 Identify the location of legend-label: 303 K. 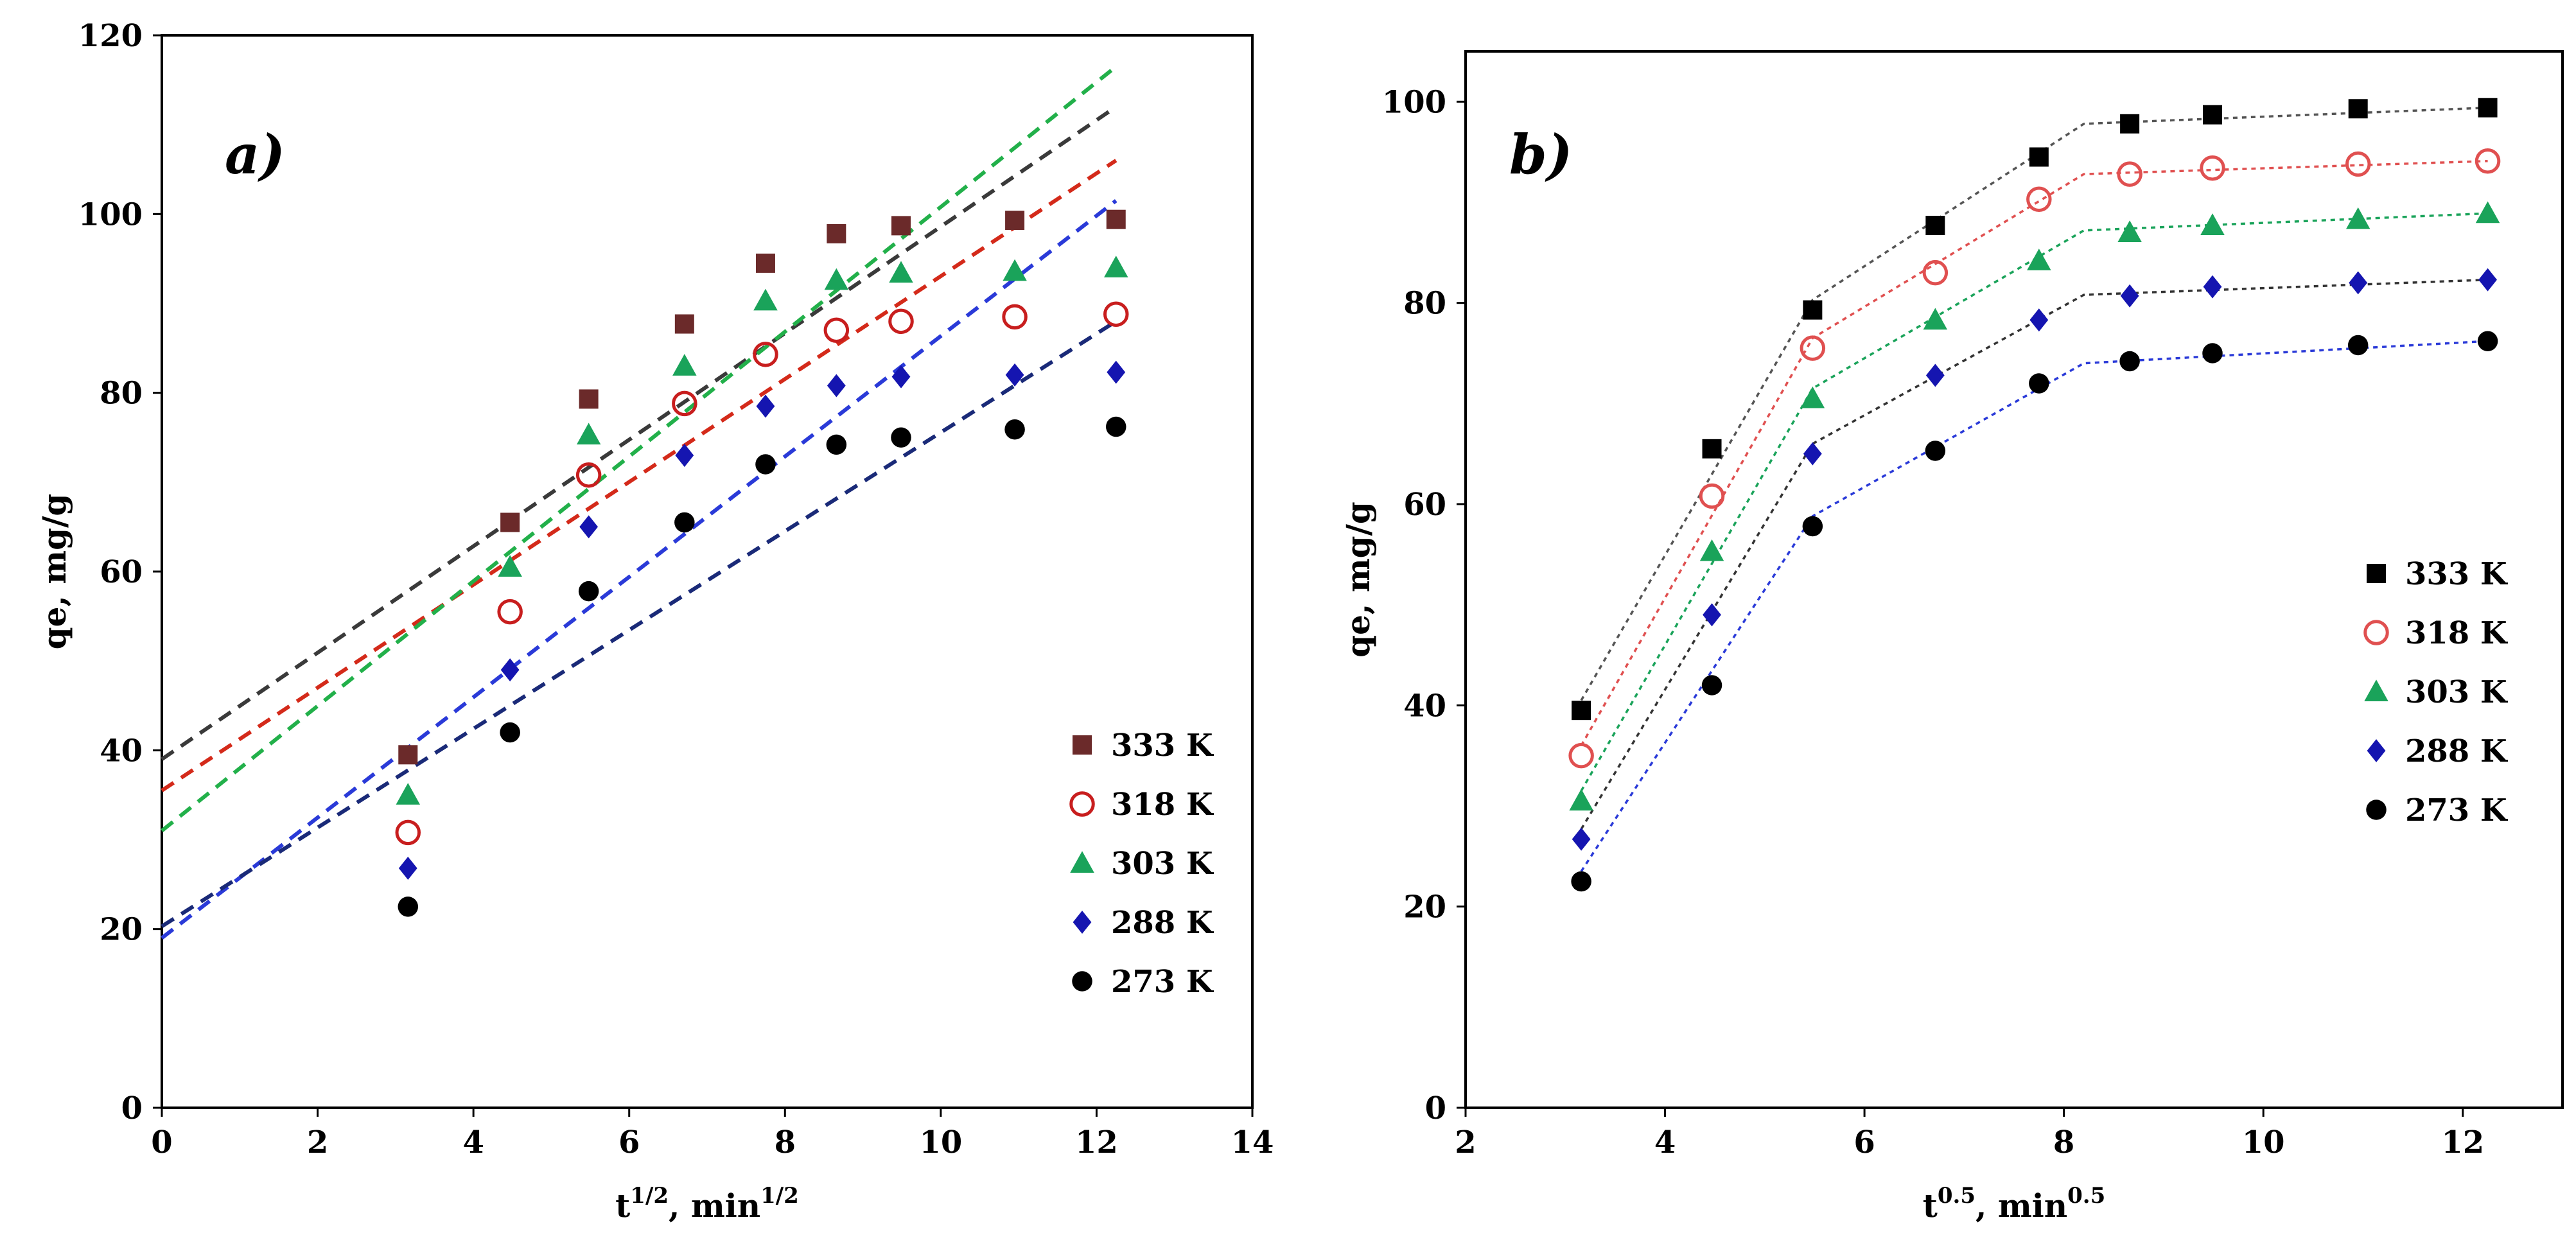
(1162, 864).